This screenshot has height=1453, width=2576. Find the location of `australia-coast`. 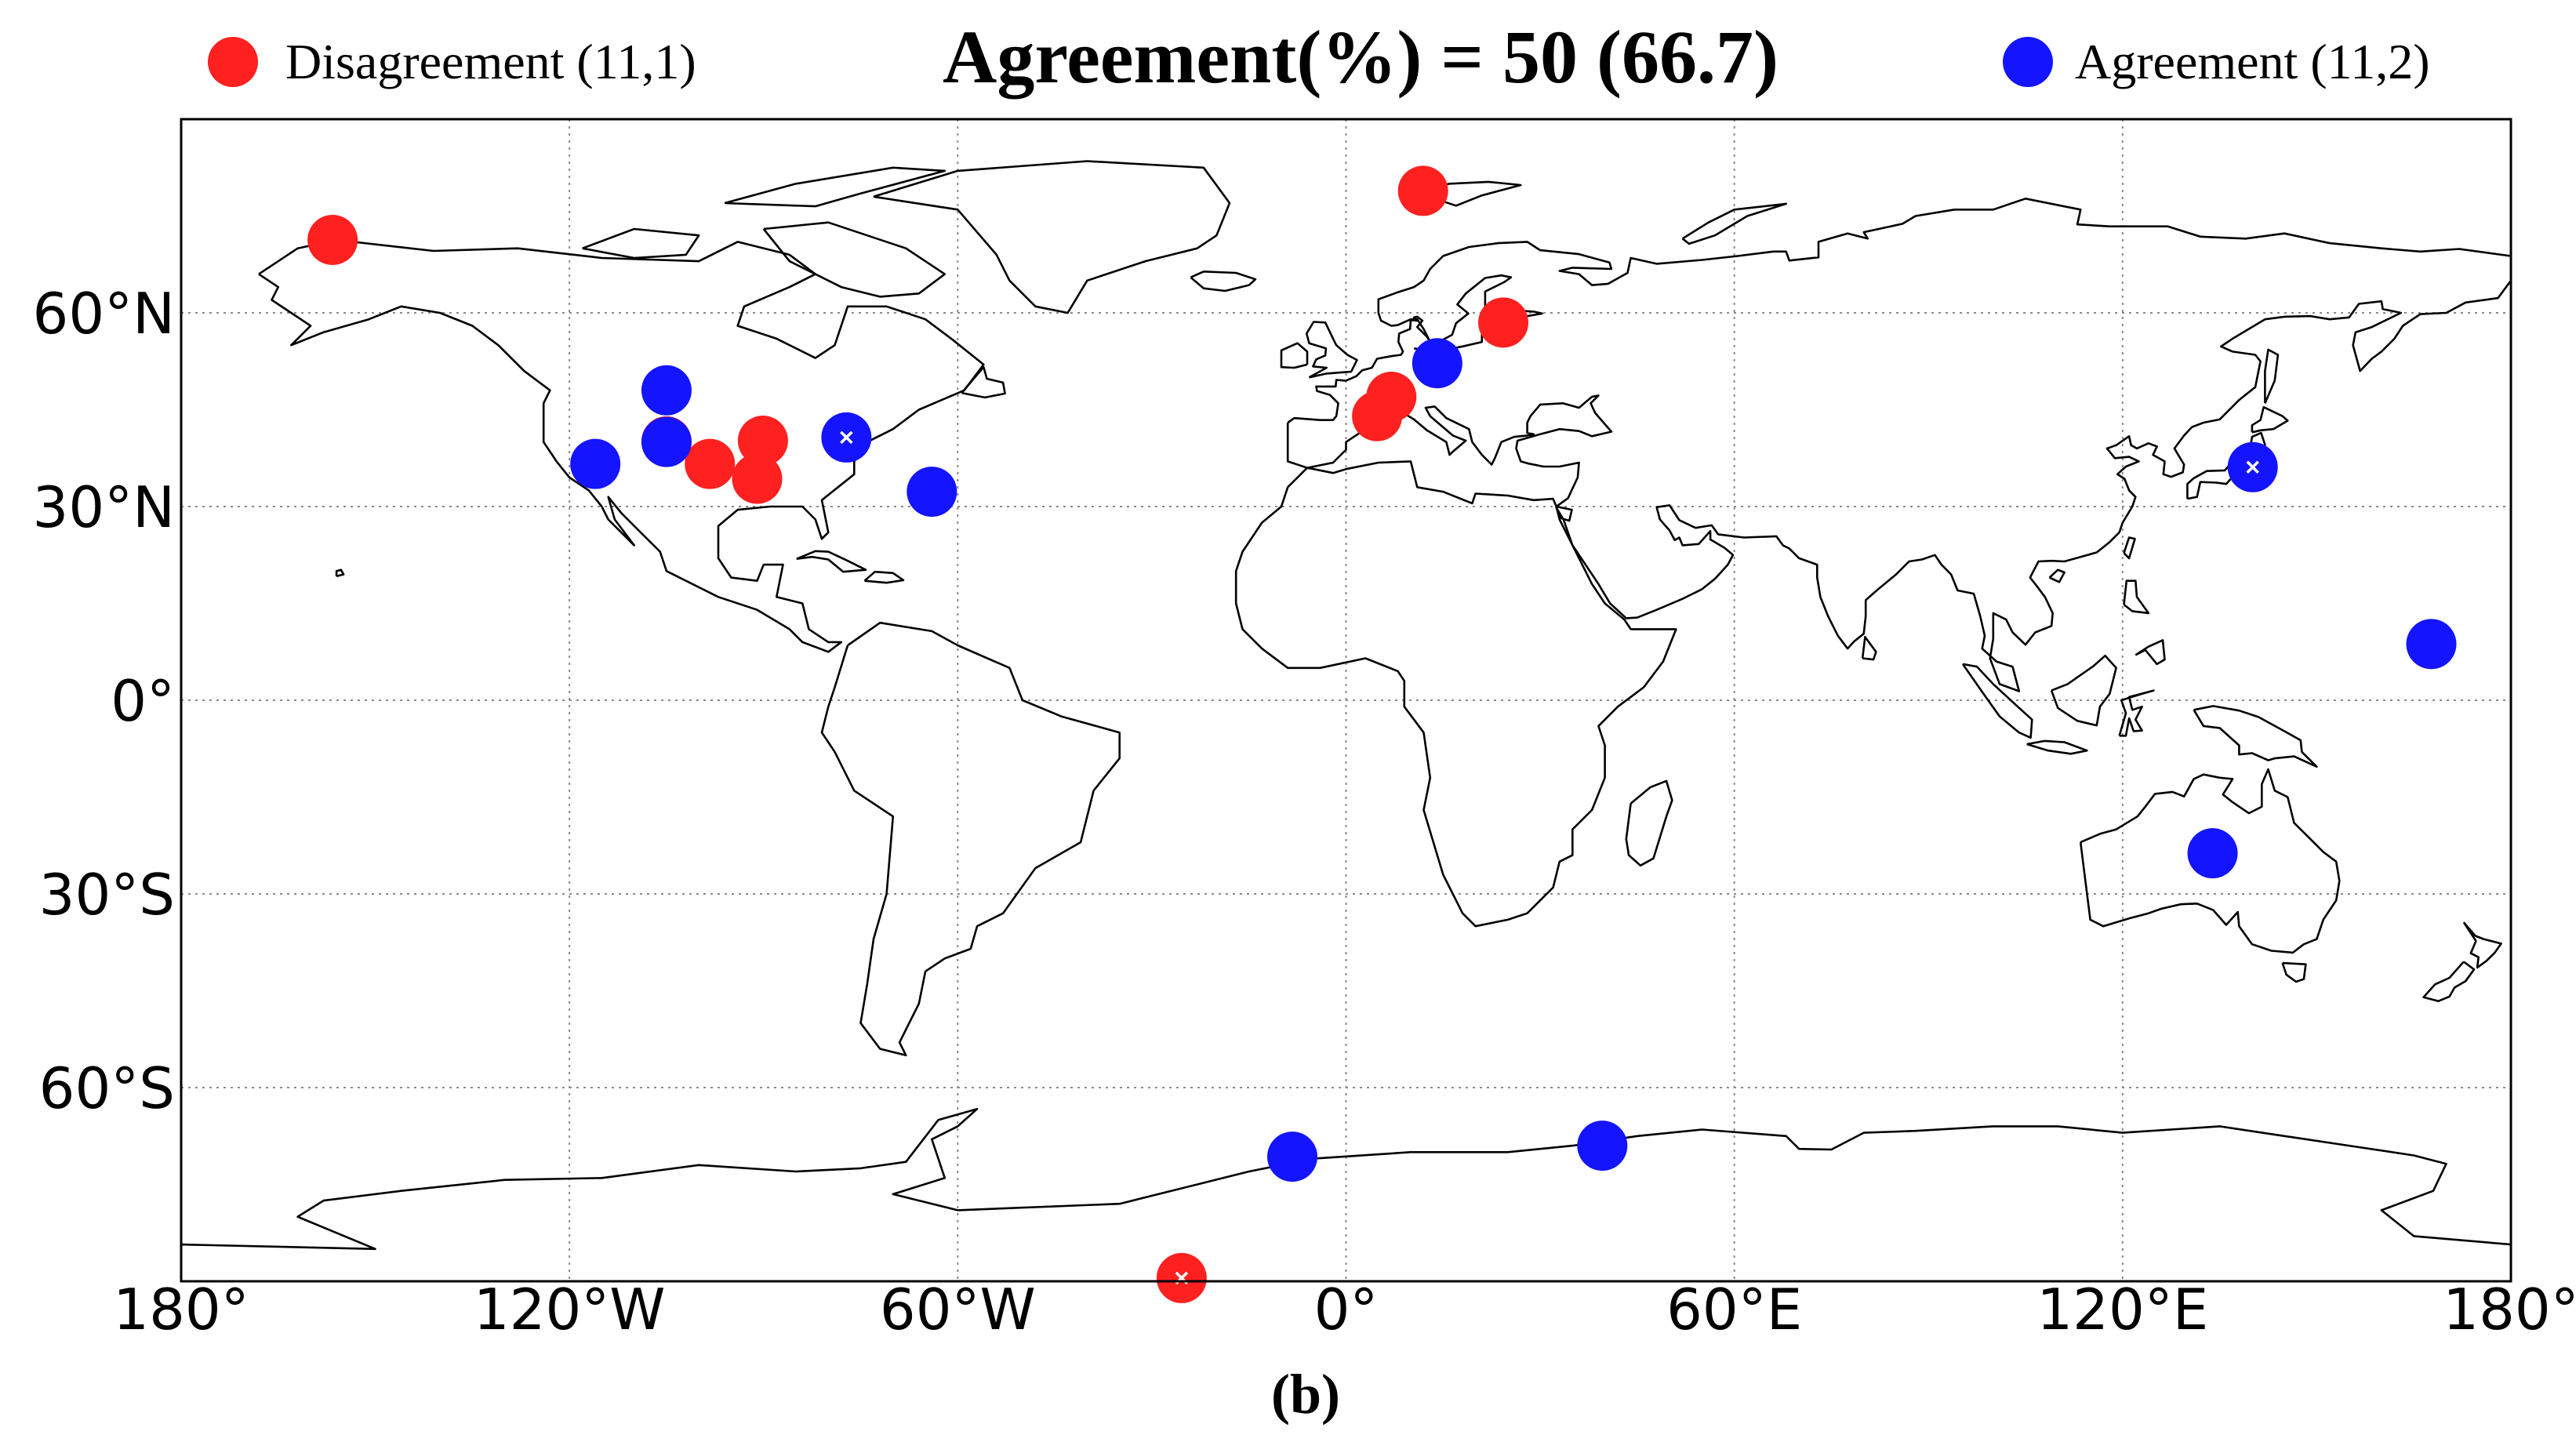

australia-coast is located at coordinates (2210, 861).